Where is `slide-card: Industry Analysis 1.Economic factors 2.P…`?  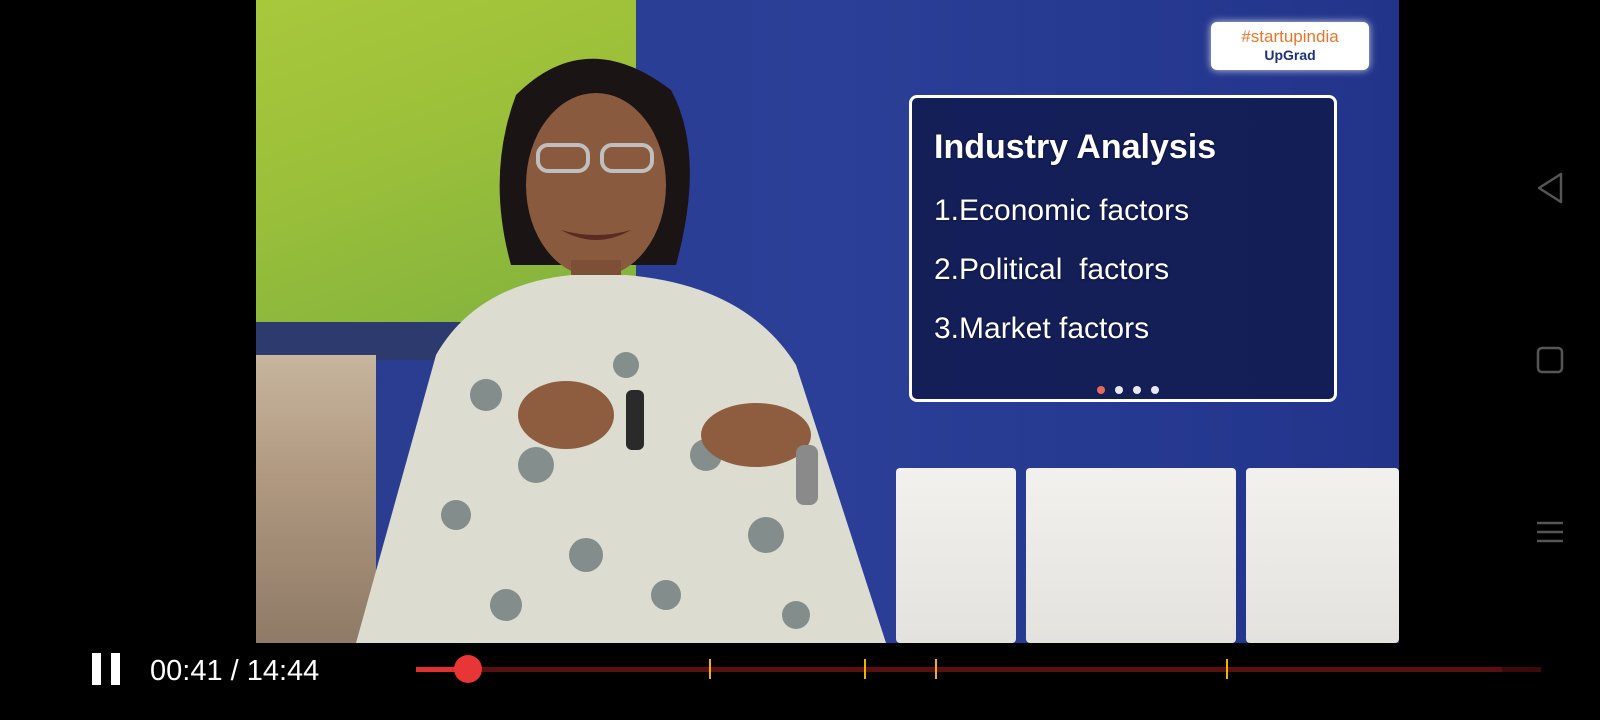
slide-card: Industry Analysis 1.Economic factors 2.P… is located at coordinates (1123, 248).